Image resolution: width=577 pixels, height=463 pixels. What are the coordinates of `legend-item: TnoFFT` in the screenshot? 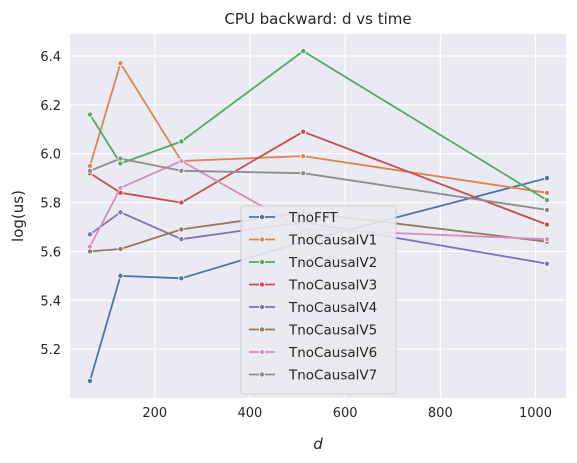 It's located at (293, 218).